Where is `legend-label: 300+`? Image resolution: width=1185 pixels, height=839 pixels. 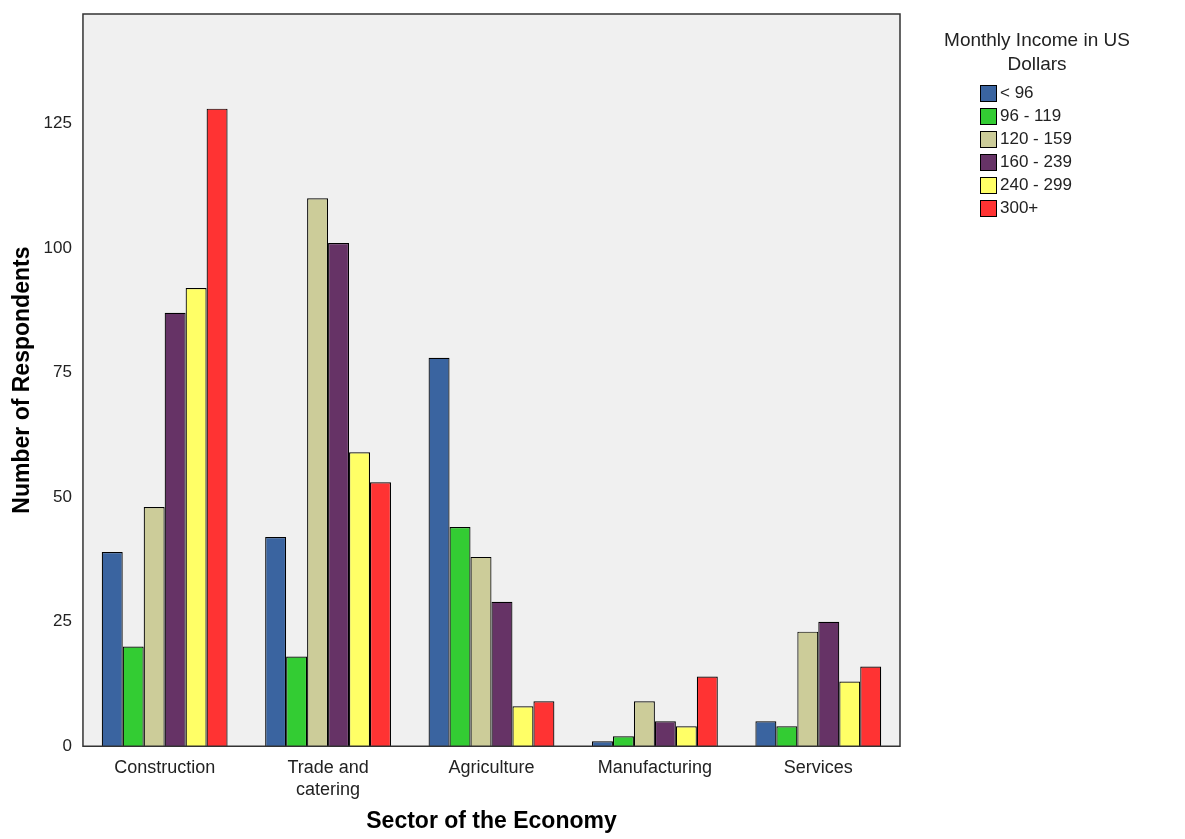
legend-label: 300+ is located at coordinates (1019, 208).